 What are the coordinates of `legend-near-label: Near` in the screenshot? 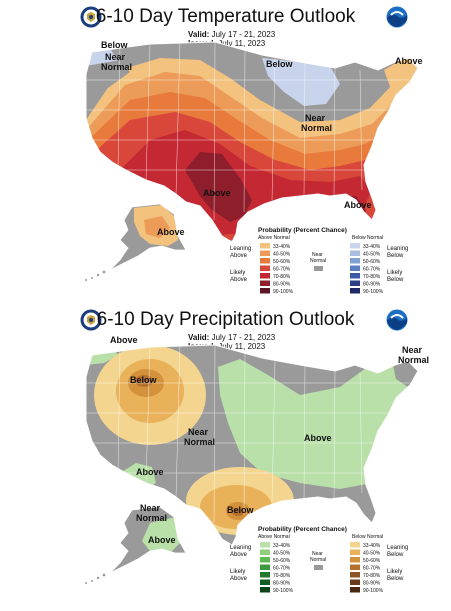 It's located at (317, 255).